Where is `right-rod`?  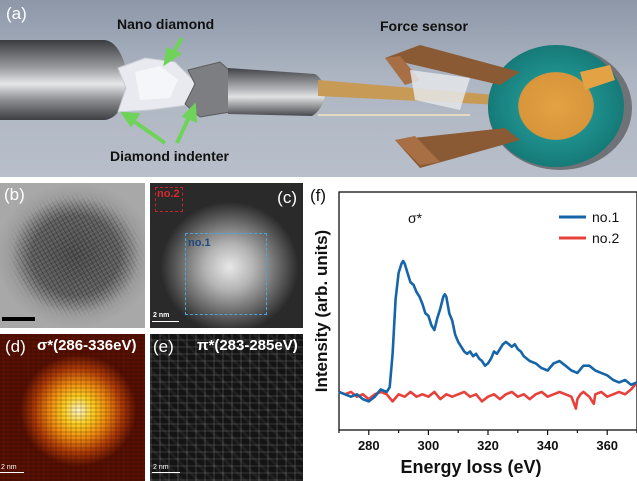
right-rod is located at coordinates (276, 92).